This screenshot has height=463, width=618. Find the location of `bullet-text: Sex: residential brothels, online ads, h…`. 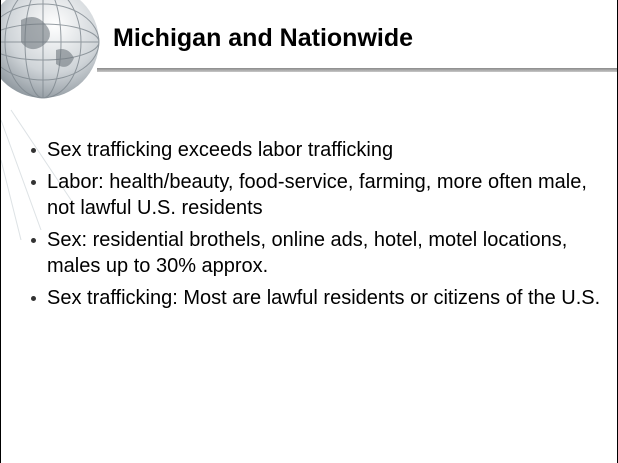

bullet-text: Sex: residential brothels, online ads, h… is located at coordinates (307, 253).